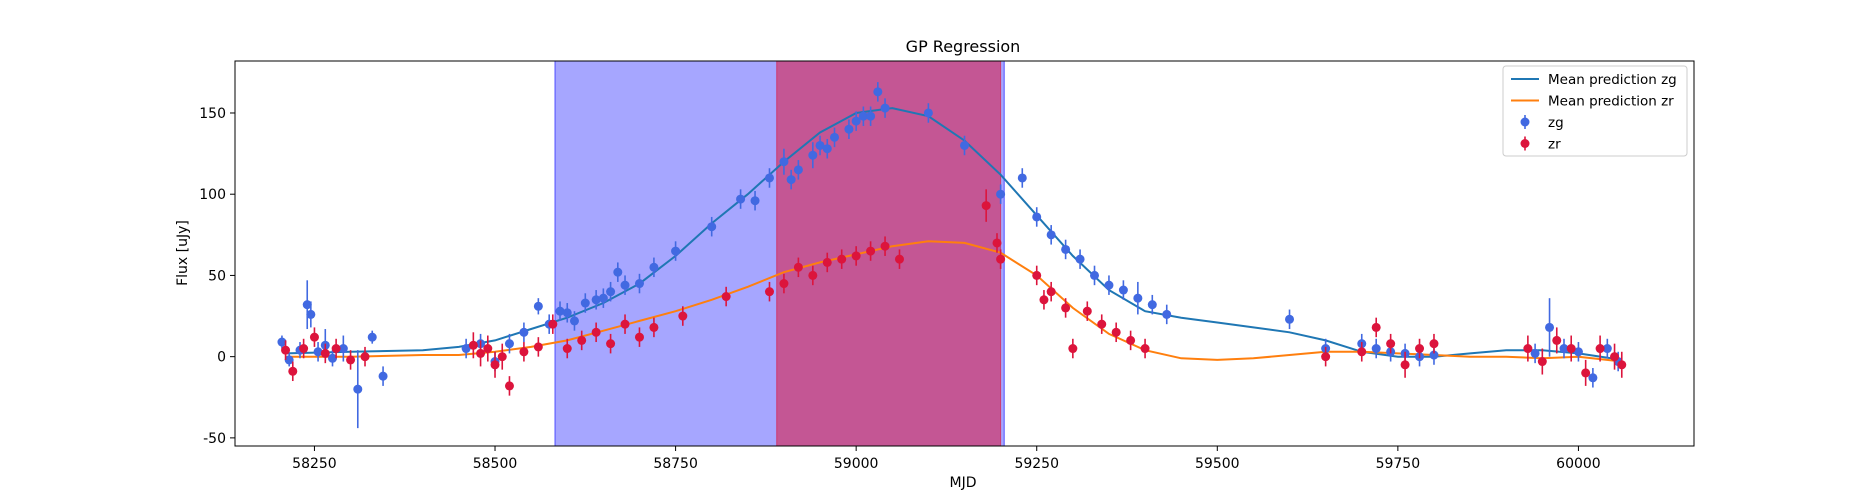  Describe the element at coordinates (1554, 145) in the screenshot. I see `legend-label: zr` at that location.